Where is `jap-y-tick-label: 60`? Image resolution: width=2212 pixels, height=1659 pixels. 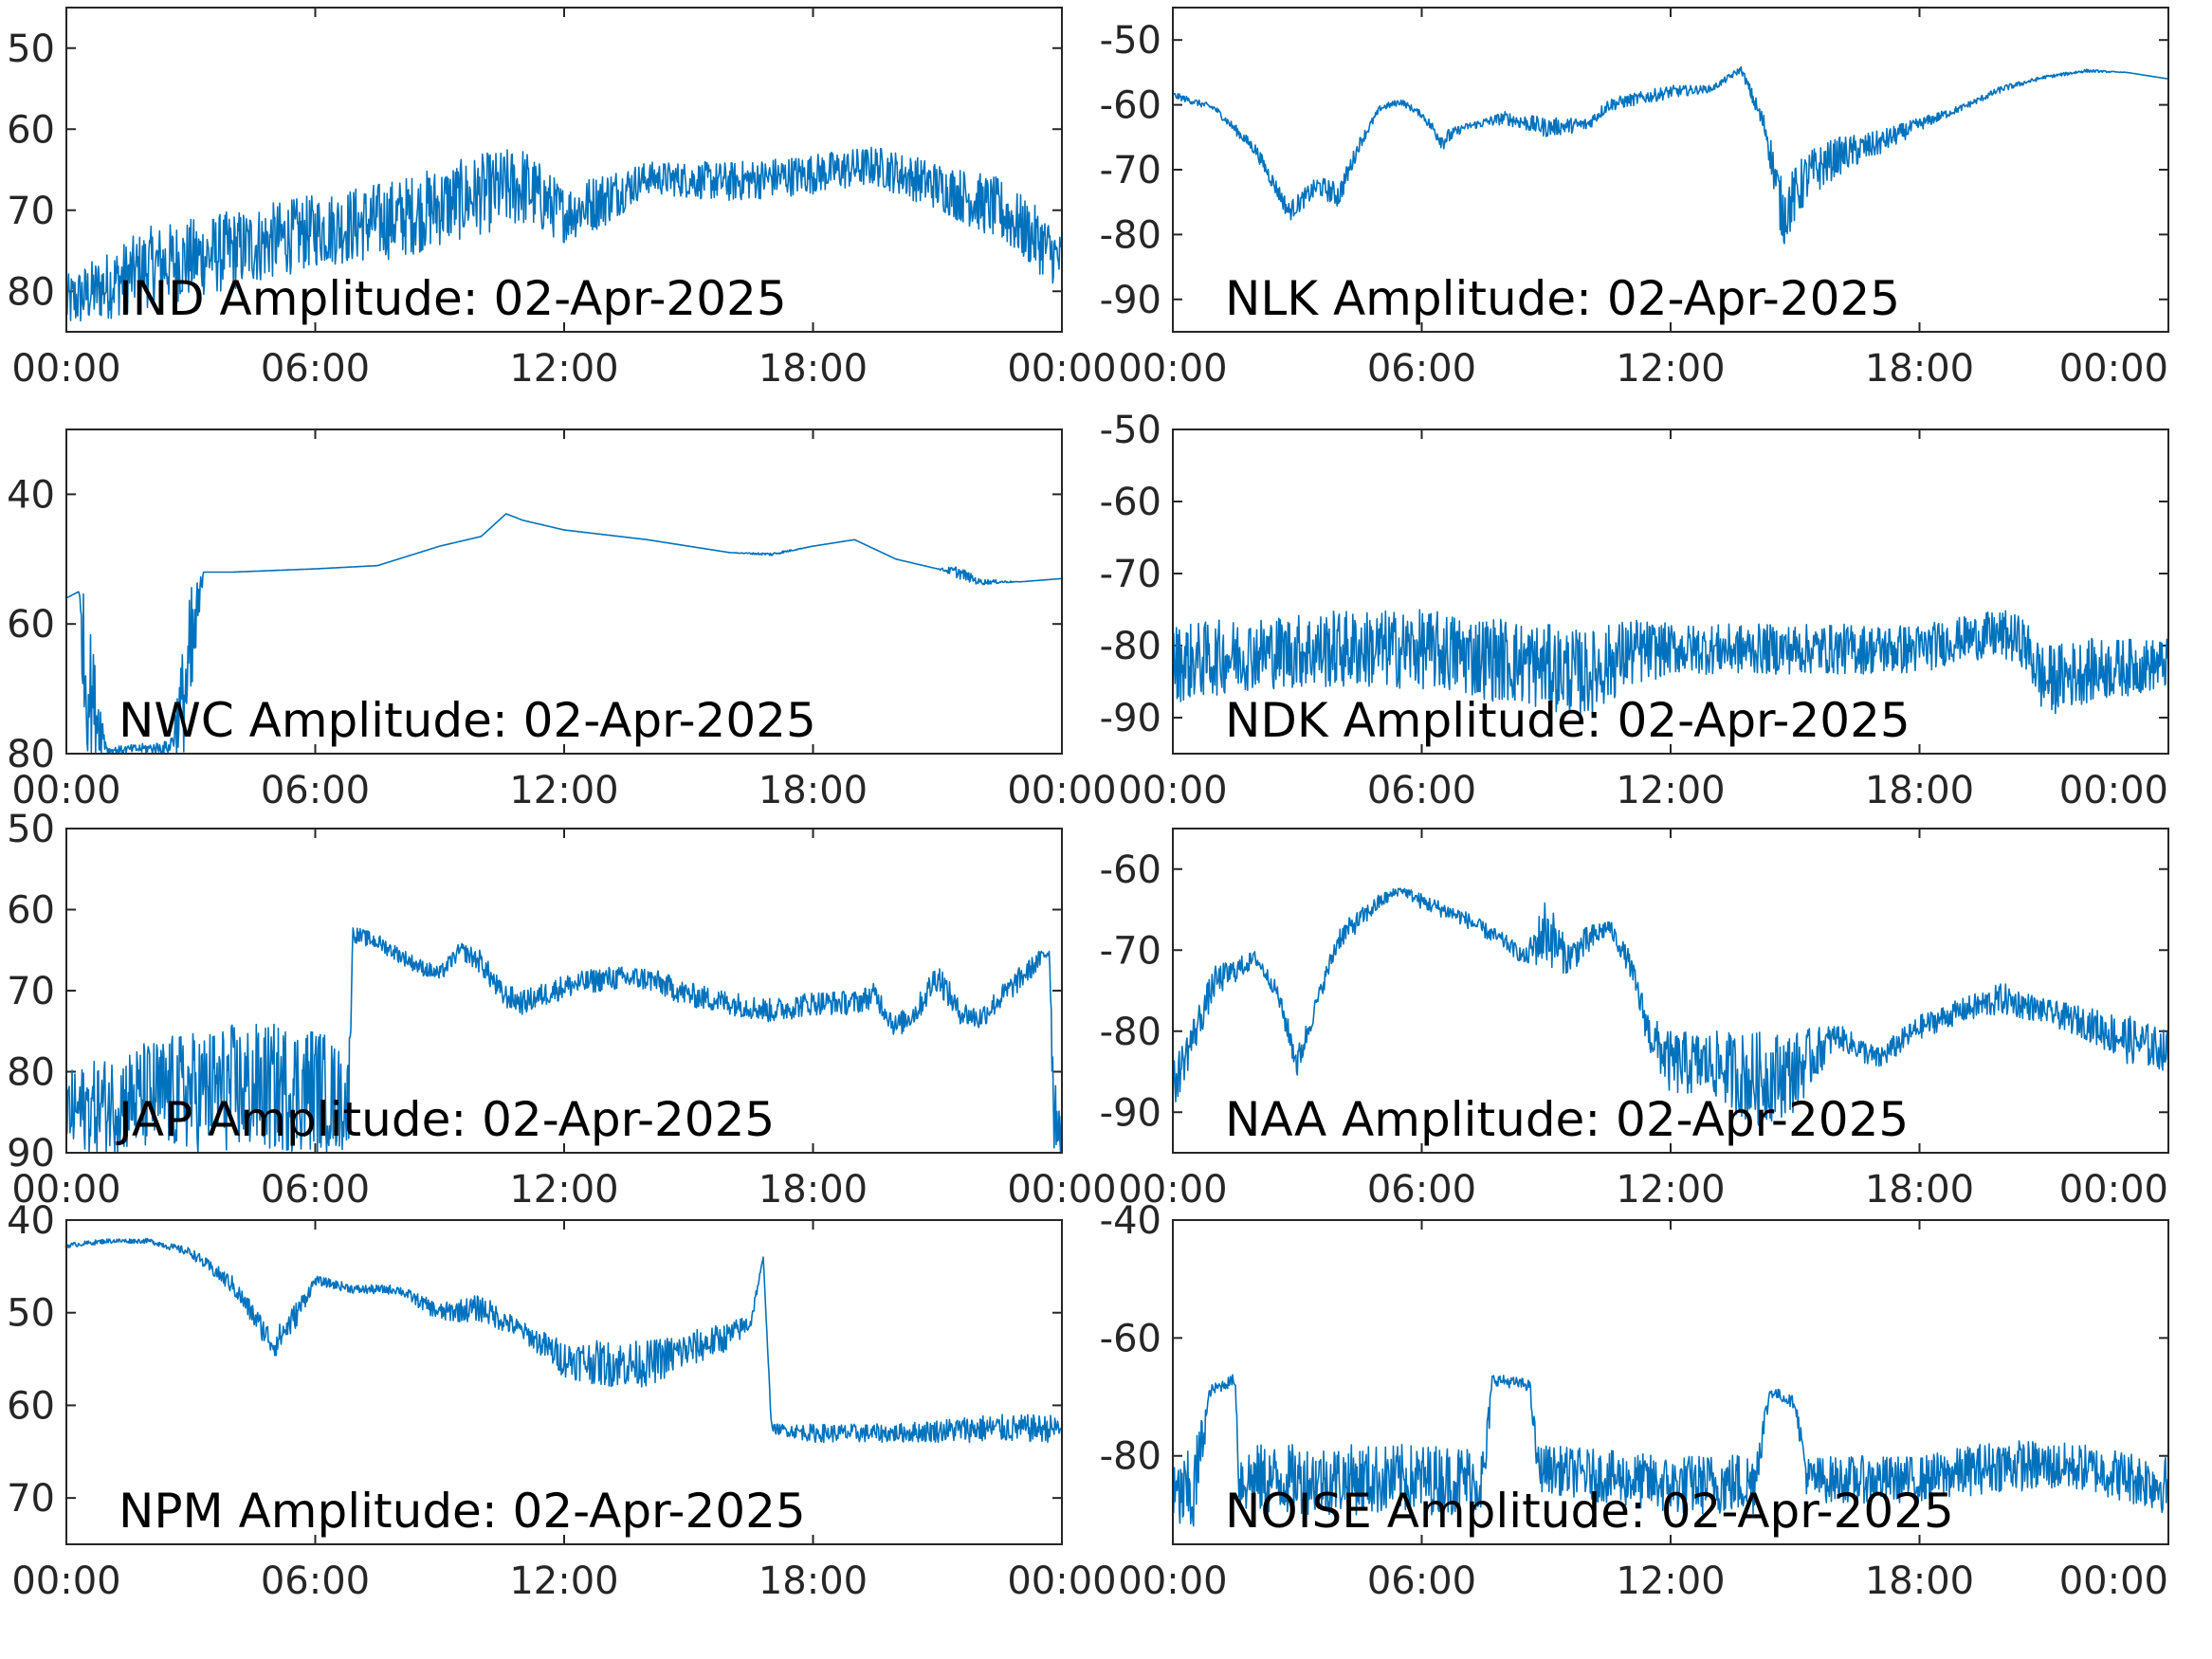
jap-y-tick-label: 60 is located at coordinates (31, 911).